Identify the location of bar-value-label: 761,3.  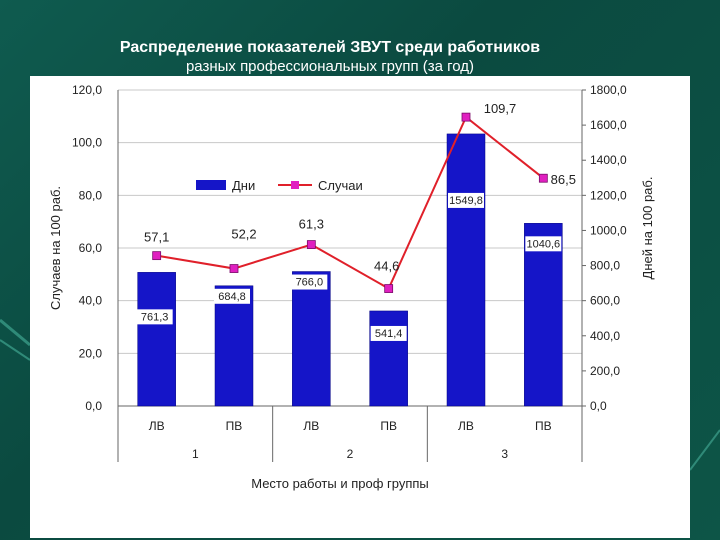
(155, 317).